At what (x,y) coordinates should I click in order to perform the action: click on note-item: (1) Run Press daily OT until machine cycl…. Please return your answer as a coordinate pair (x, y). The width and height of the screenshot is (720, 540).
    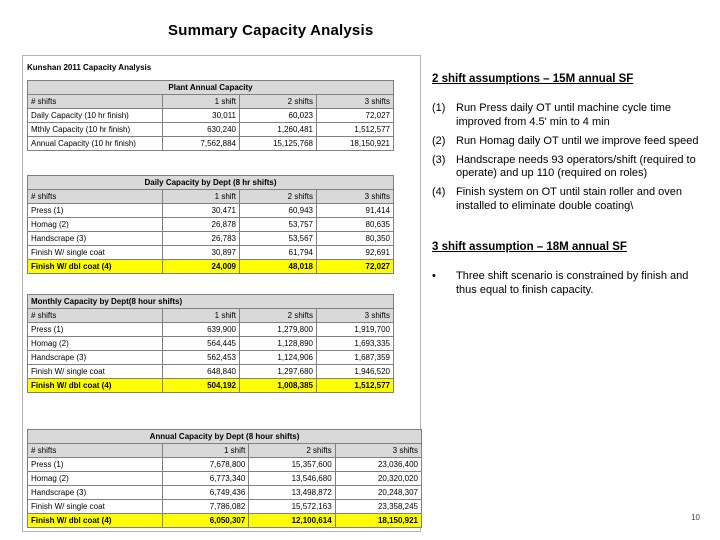
    Looking at the image, I should click on (568, 116).